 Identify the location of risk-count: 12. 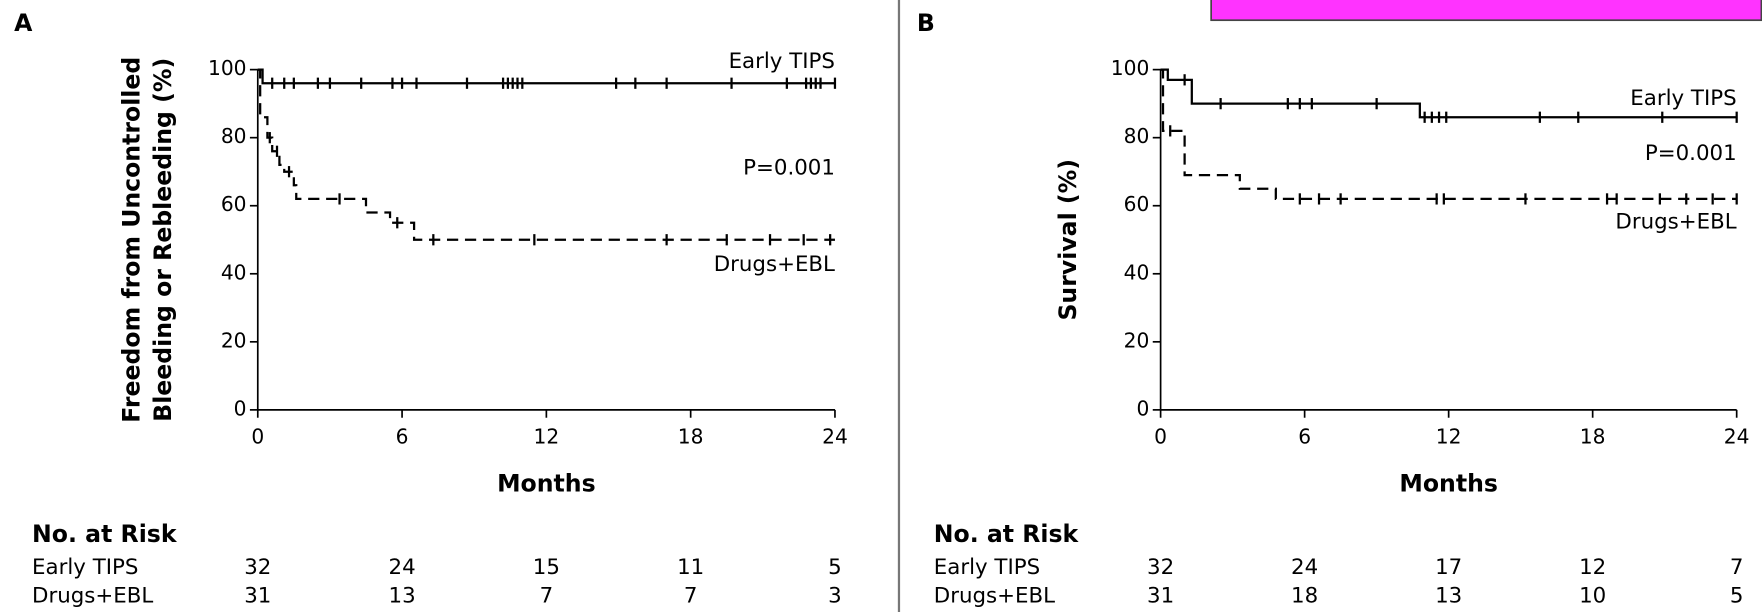
(1592, 567).